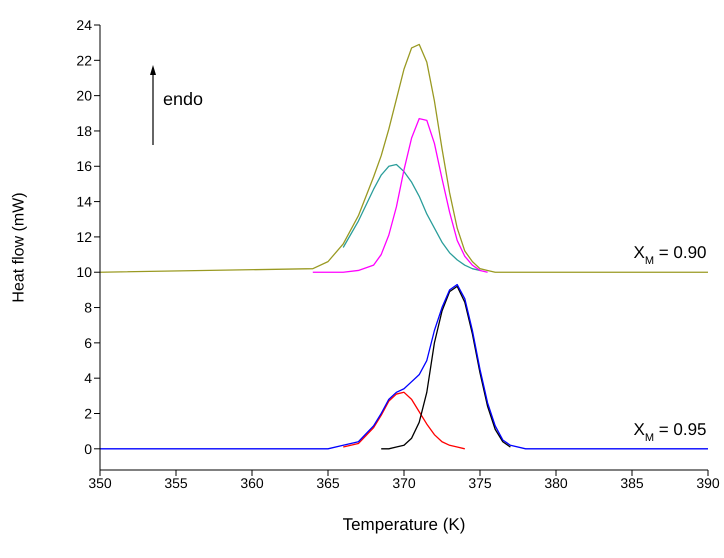 The width and height of the screenshot is (724, 558). Describe the element at coordinates (670, 255) in the screenshot. I see `annotation: X$_{M}$ = 0.90` at that location.